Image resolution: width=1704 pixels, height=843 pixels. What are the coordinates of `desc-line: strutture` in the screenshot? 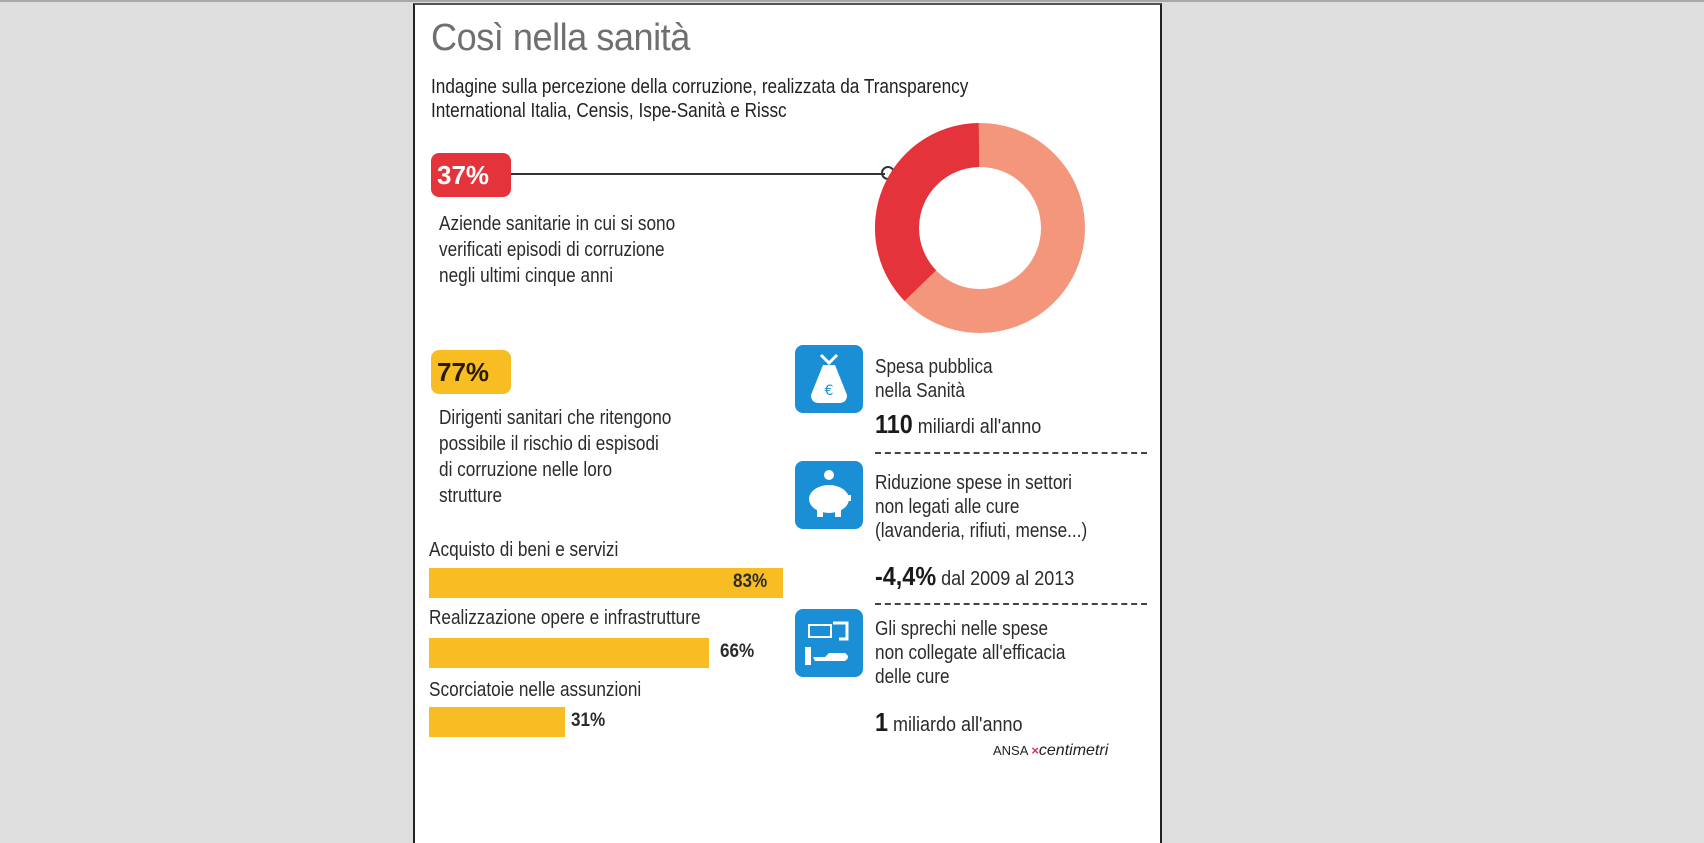 It's located at (471, 496).